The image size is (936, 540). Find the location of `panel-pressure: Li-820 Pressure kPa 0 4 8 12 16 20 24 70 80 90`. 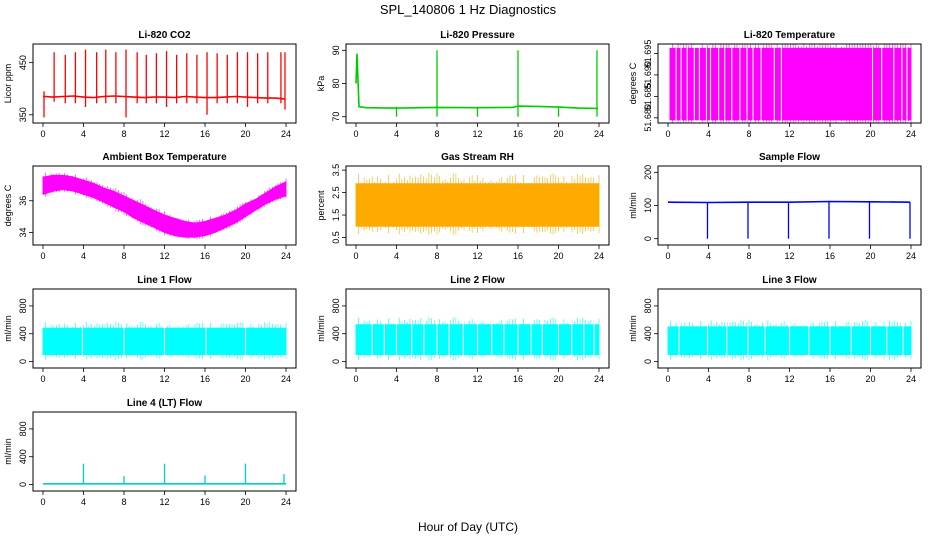

panel-pressure: Li-820 Pressure kPa 0 4 8 12 16 20 24 70 80 90 is located at coordinates (463, 84).